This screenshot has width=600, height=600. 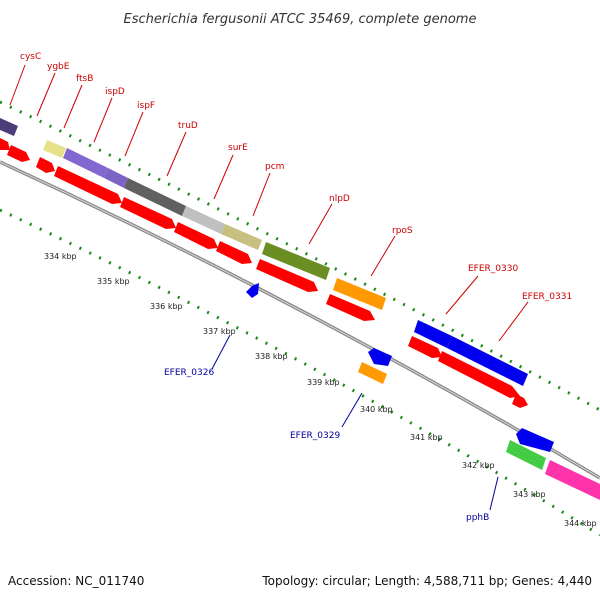 I want to click on bottom-leader-lines, so click(x=355, y=422).